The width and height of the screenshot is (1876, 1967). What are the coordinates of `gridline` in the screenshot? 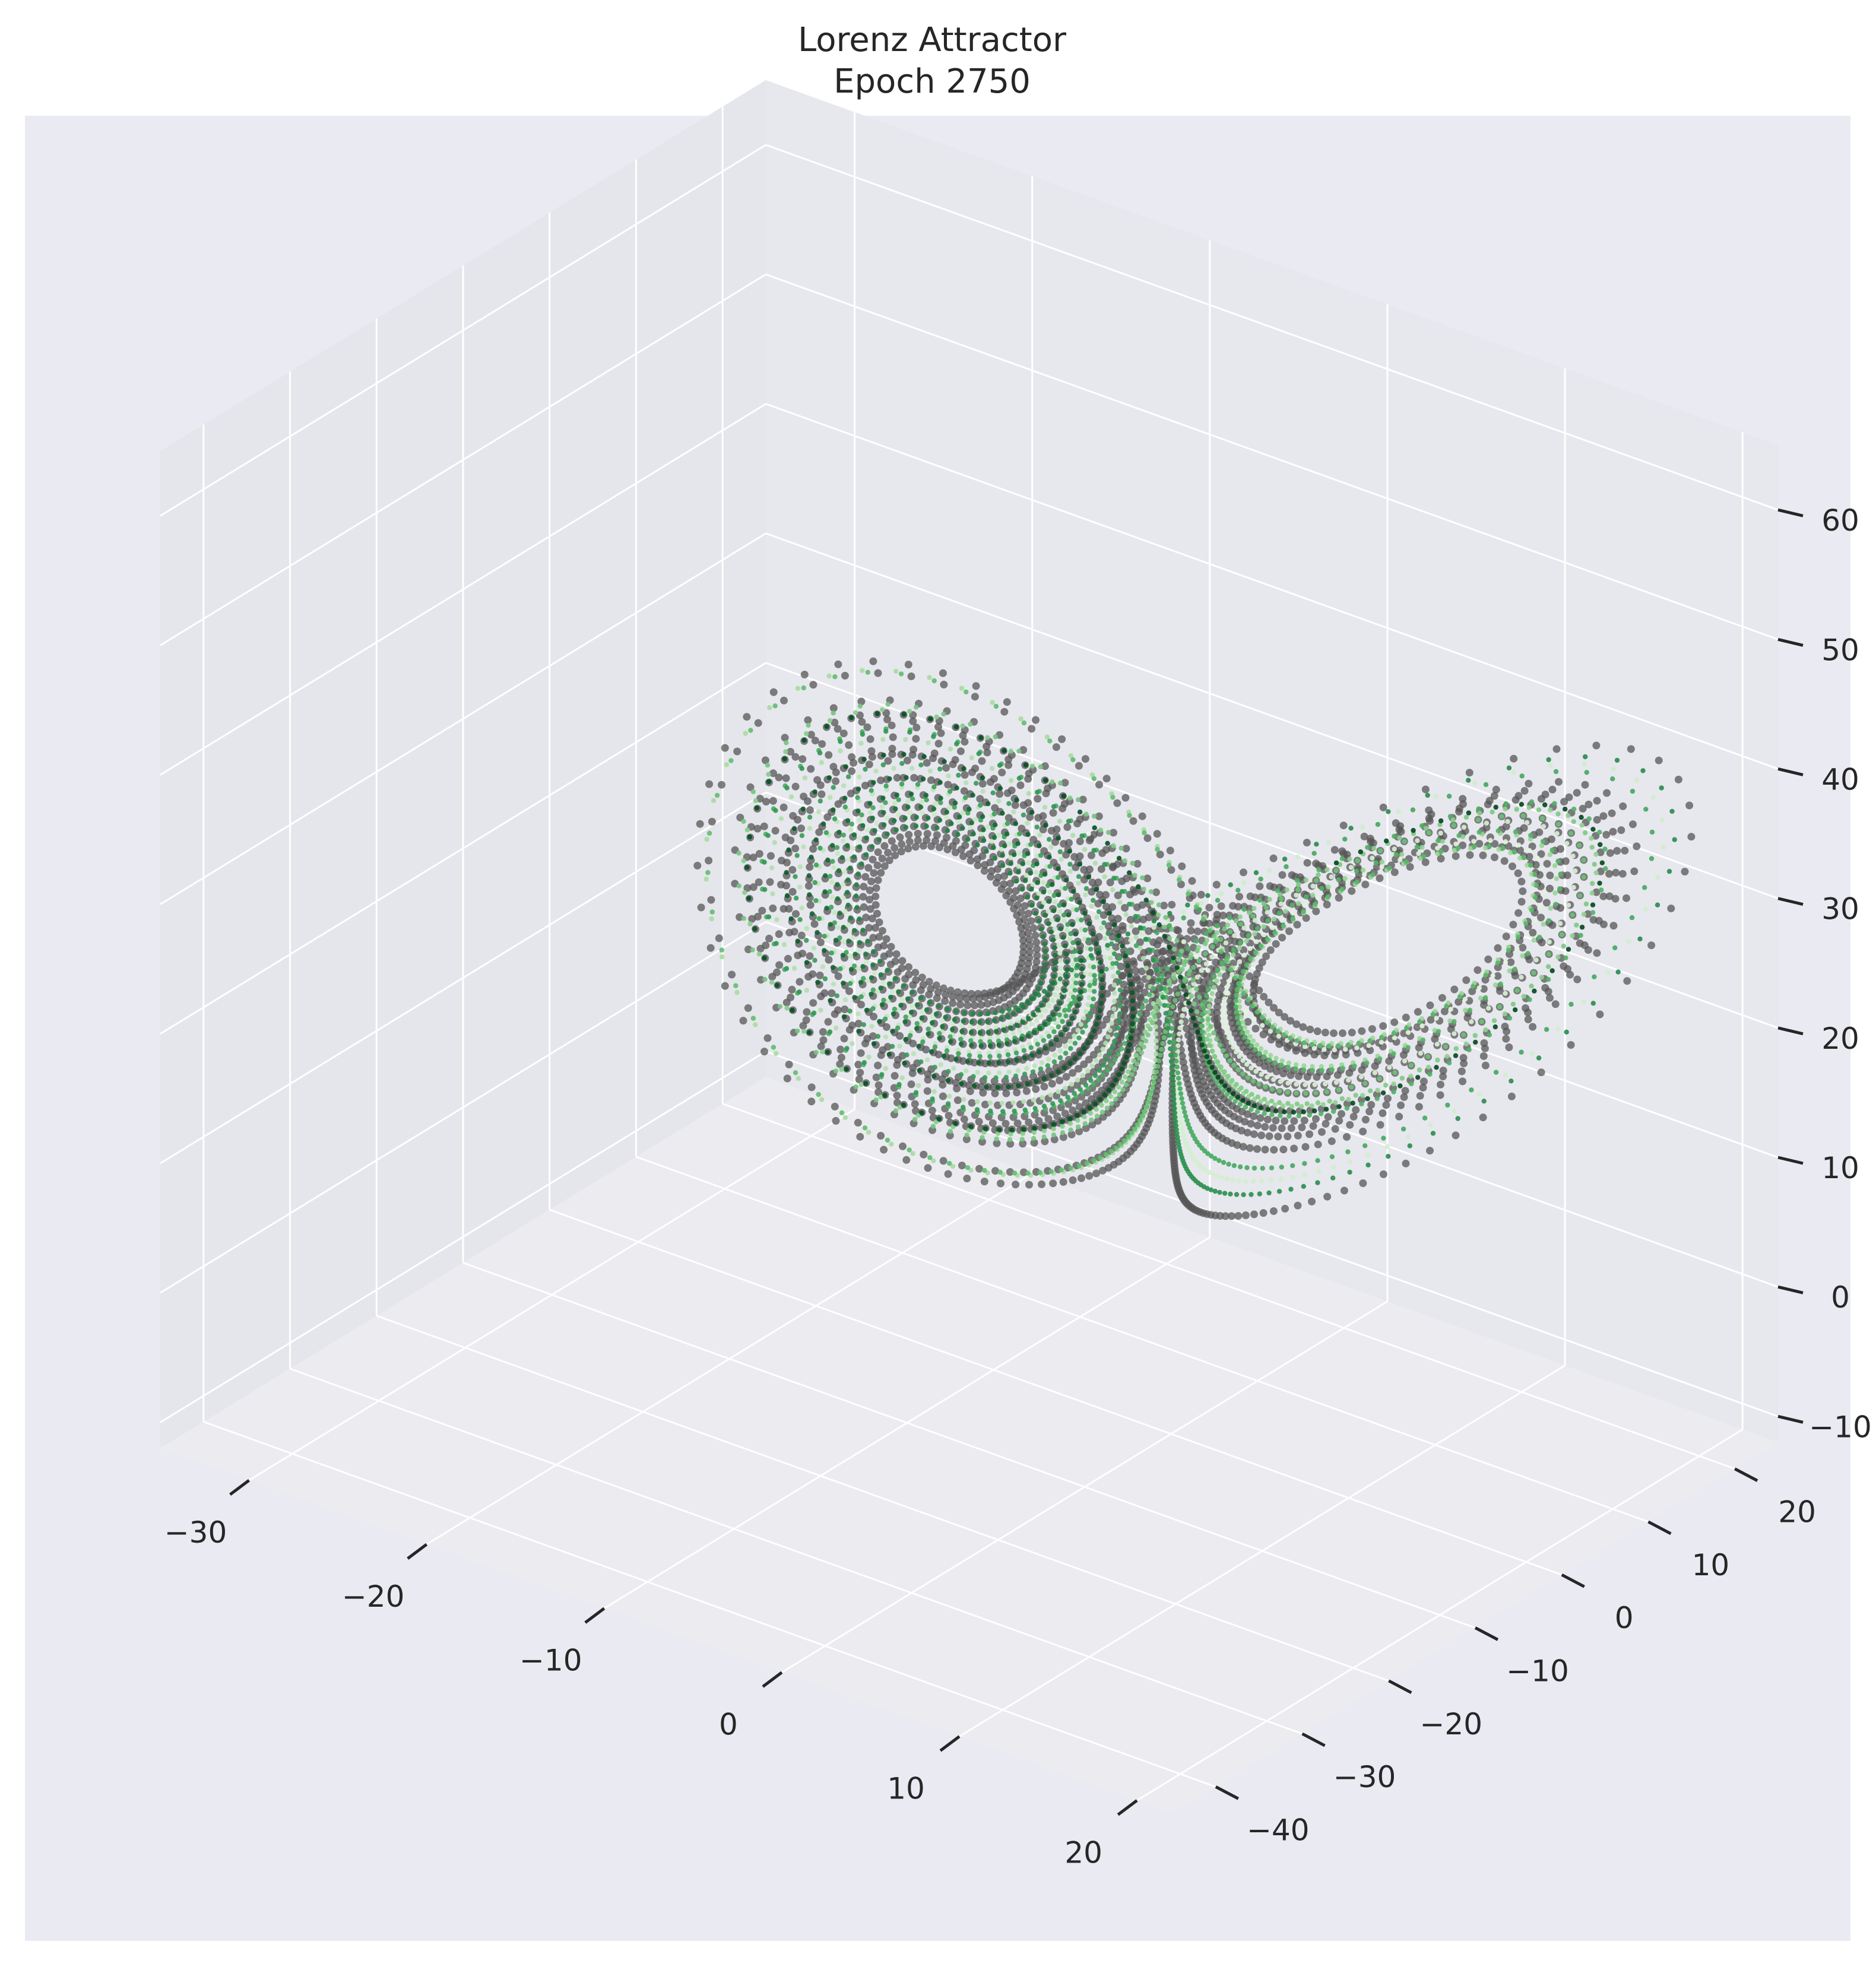 It's located at (1272, 586).